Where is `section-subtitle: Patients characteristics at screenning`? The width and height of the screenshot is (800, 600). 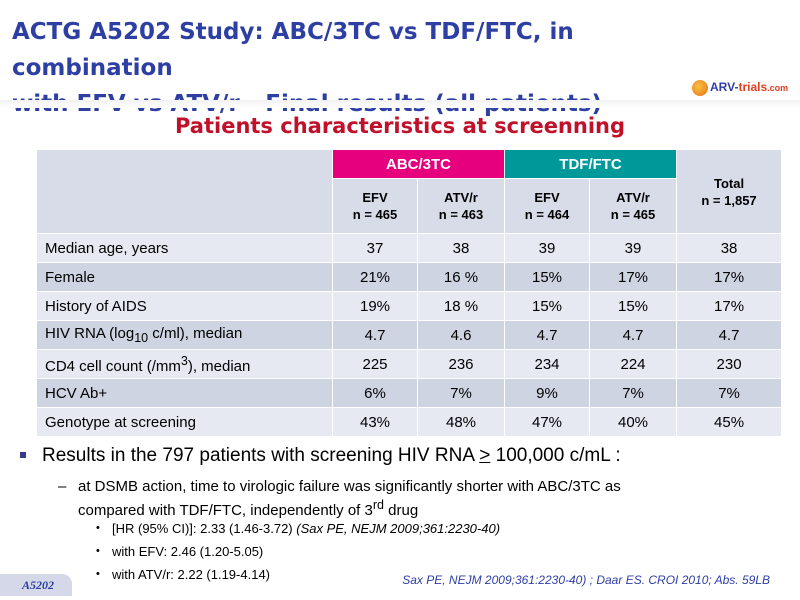
section-subtitle: Patients characteristics at screenning is located at coordinates (400, 126).